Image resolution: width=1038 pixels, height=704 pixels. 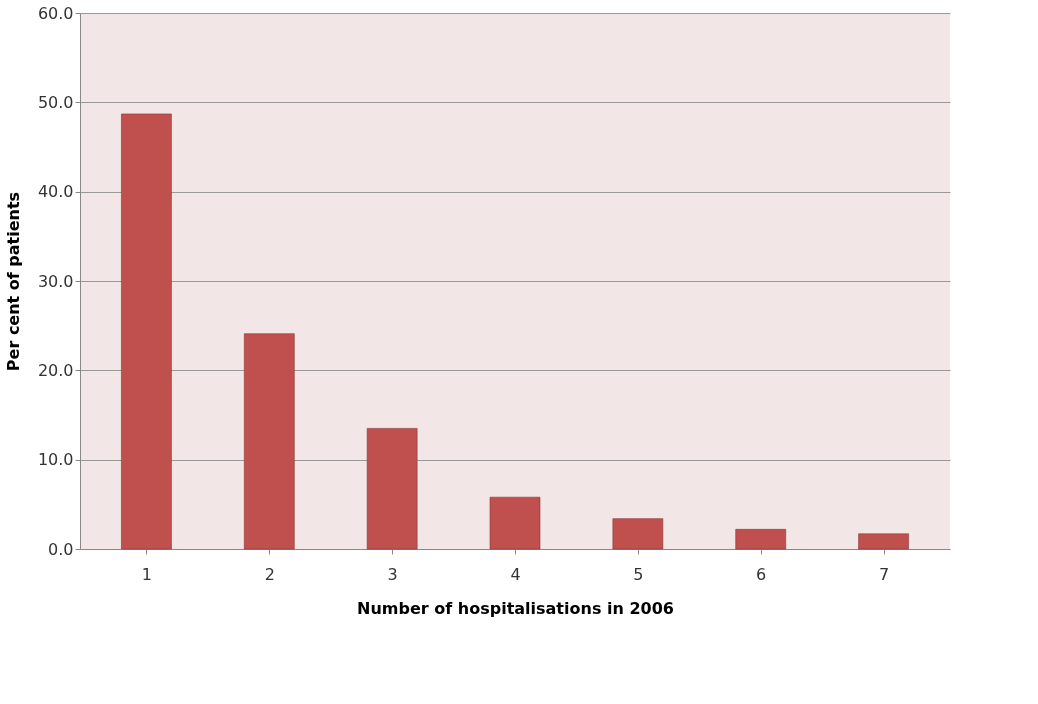 I want to click on x-tick-label: 1, so click(x=147, y=574).